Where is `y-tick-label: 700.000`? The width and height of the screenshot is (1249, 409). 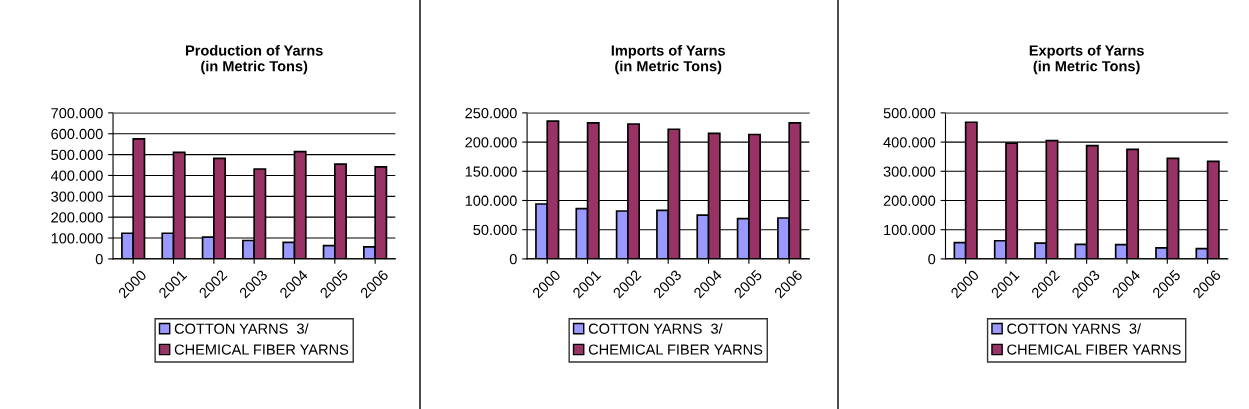
y-tick-label: 700.000 is located at coordinates (77, 113).